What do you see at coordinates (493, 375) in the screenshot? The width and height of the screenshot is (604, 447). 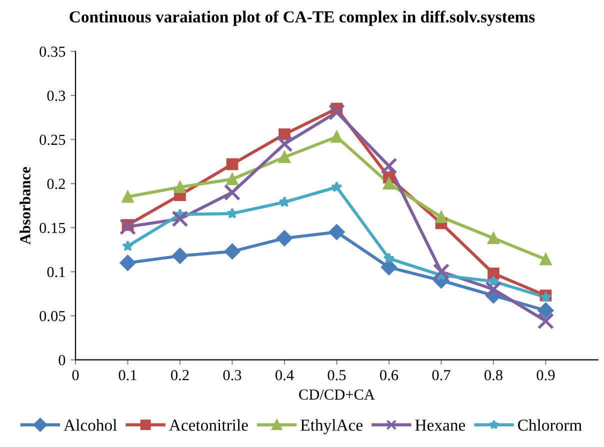 I see `x-tick-label: 0.8` at bounding box center [493, 375].